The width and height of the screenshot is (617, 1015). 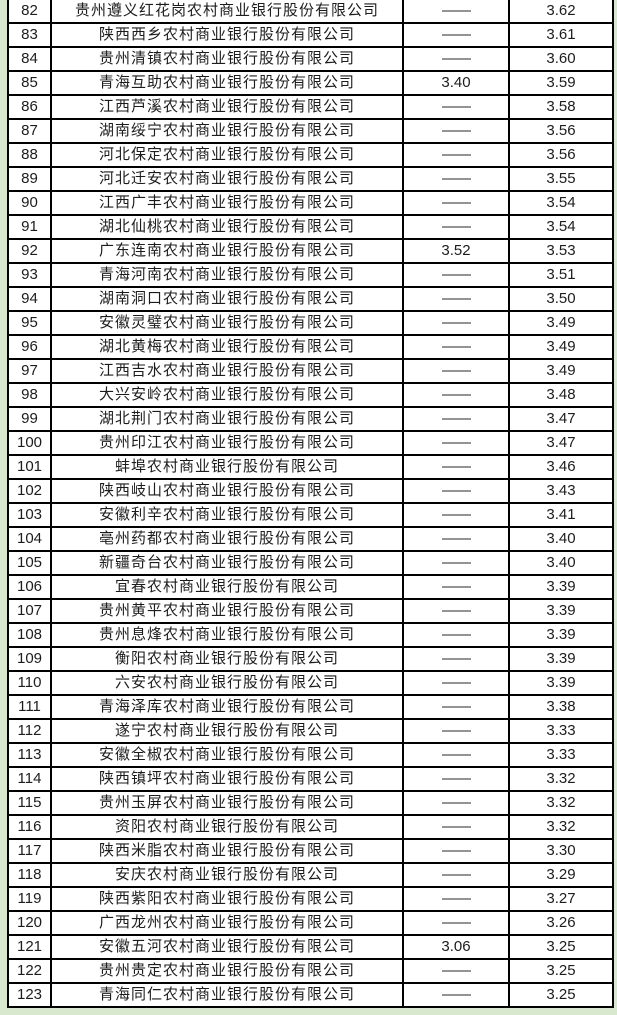 What do you see at coordinates (227, 971) in the screenshot?
I see `bank-name-cell: 贵州贵定农村商业银行股份有限公司` at bounding box center [227, 971].